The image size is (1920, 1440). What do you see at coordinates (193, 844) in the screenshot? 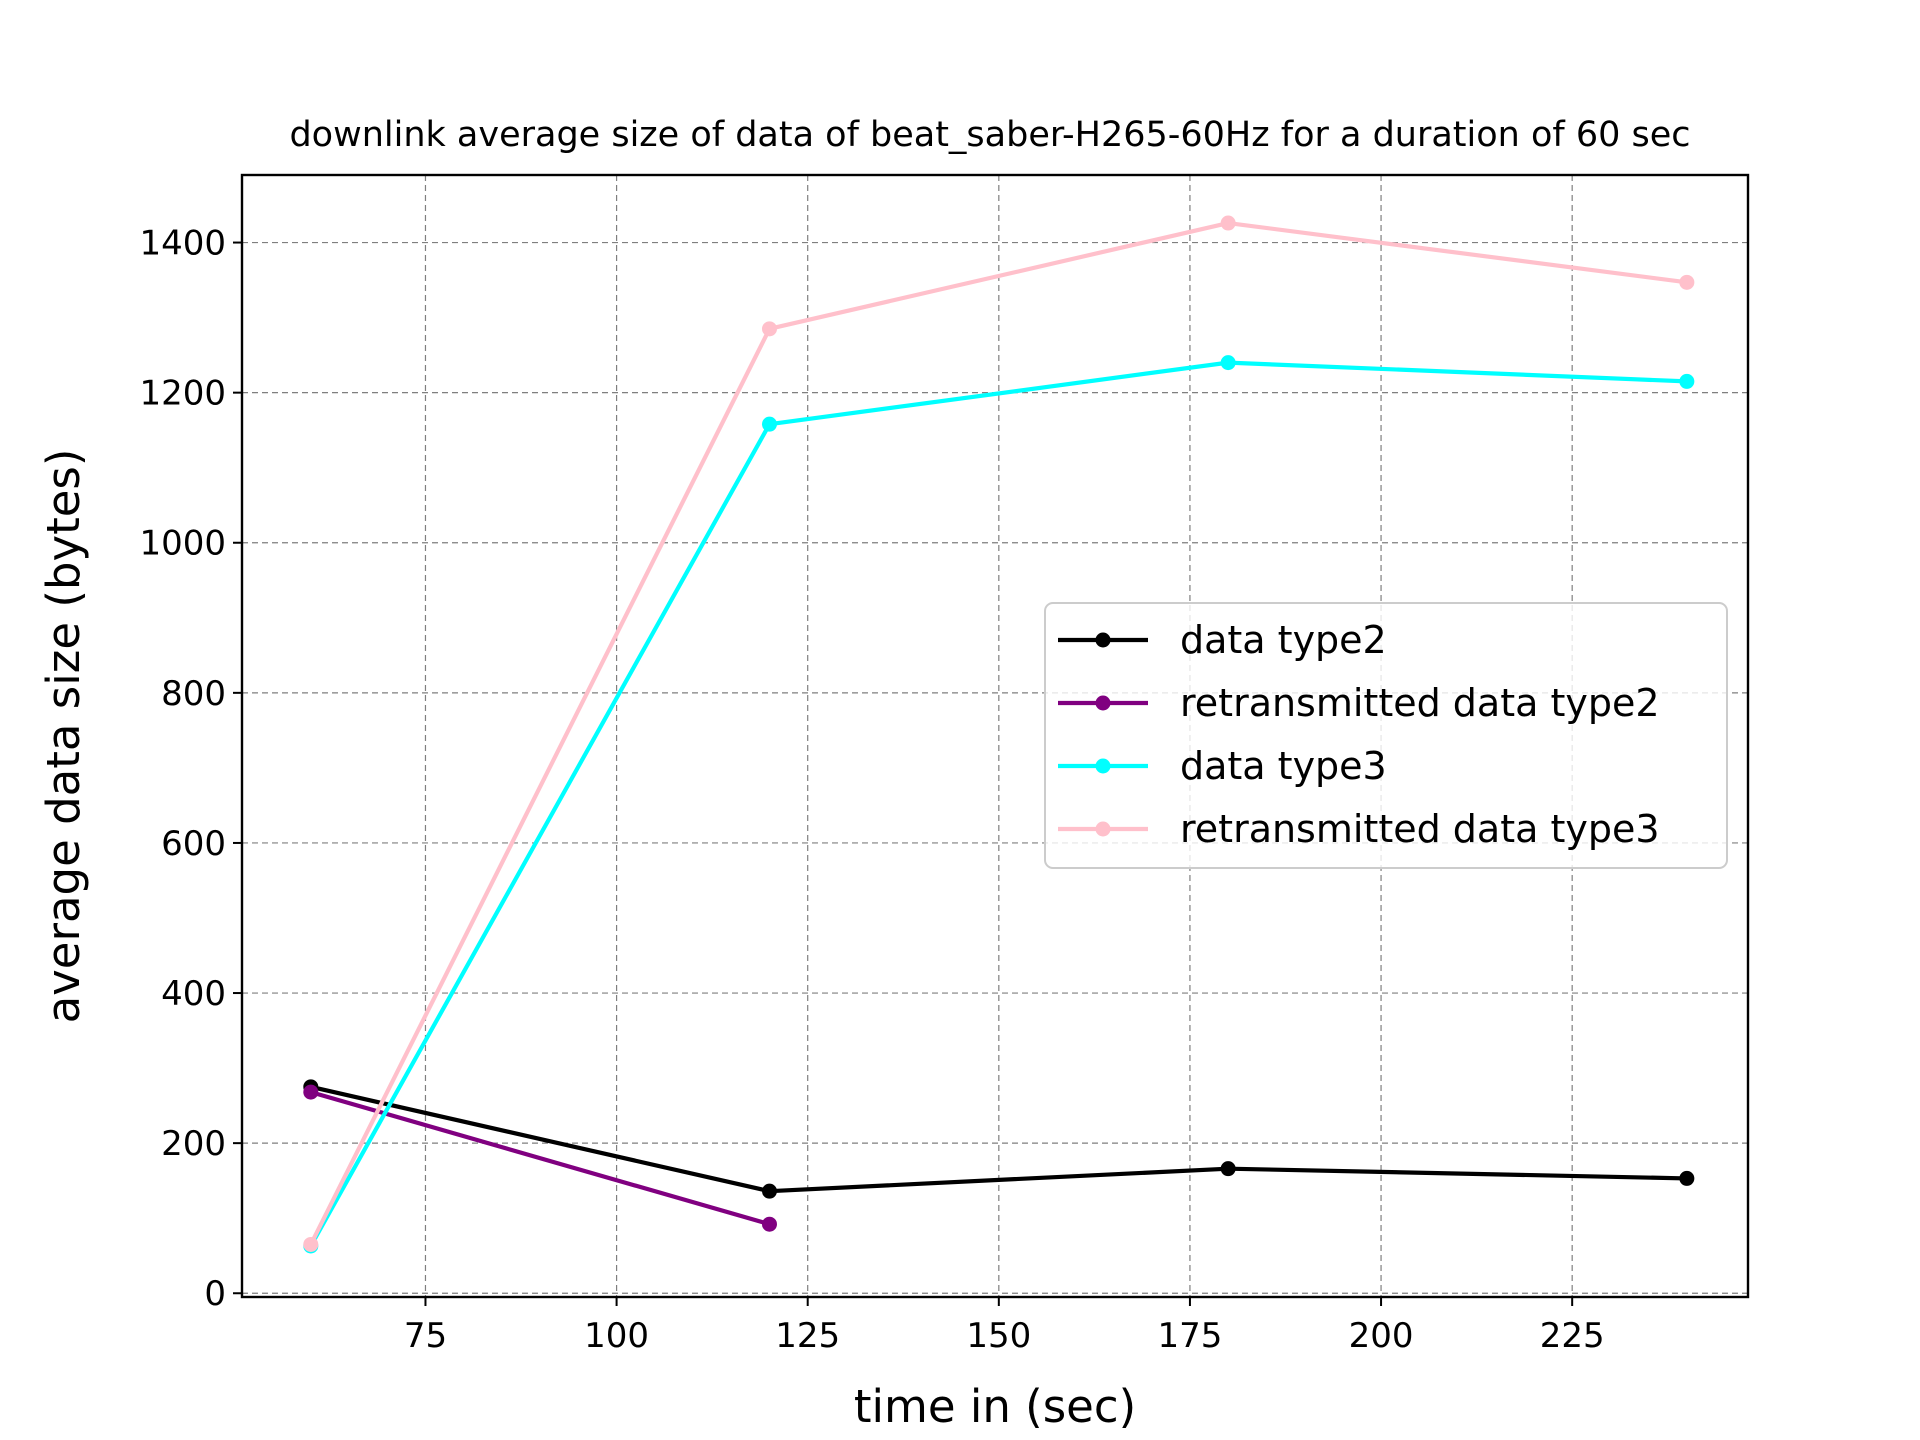
I see `y-tick-label: 600` at bounding box center [193, 844].